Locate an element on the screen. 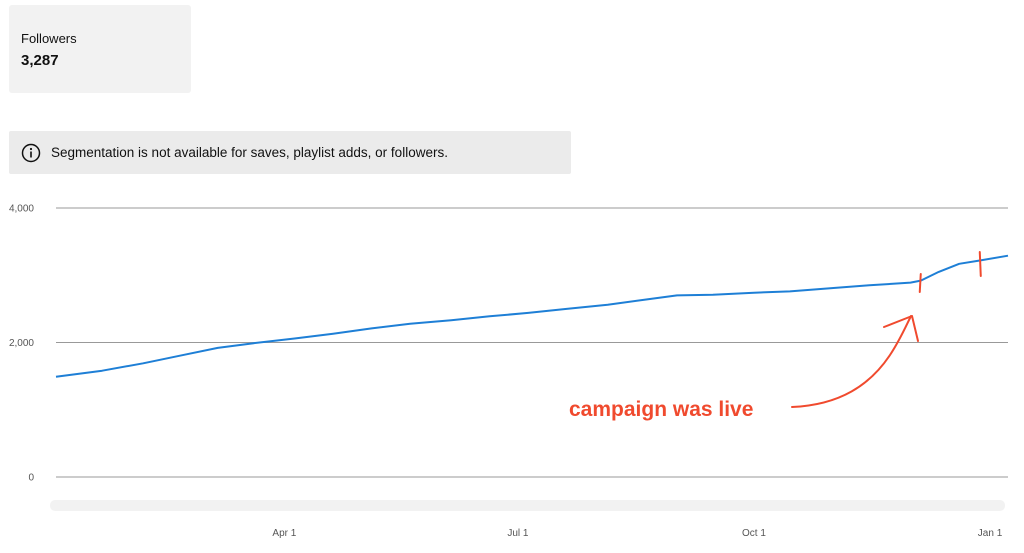 The height and width of the screenshot is (553, 1024). x-tick-label: Jul 1 is located at coordinates (518, 533).